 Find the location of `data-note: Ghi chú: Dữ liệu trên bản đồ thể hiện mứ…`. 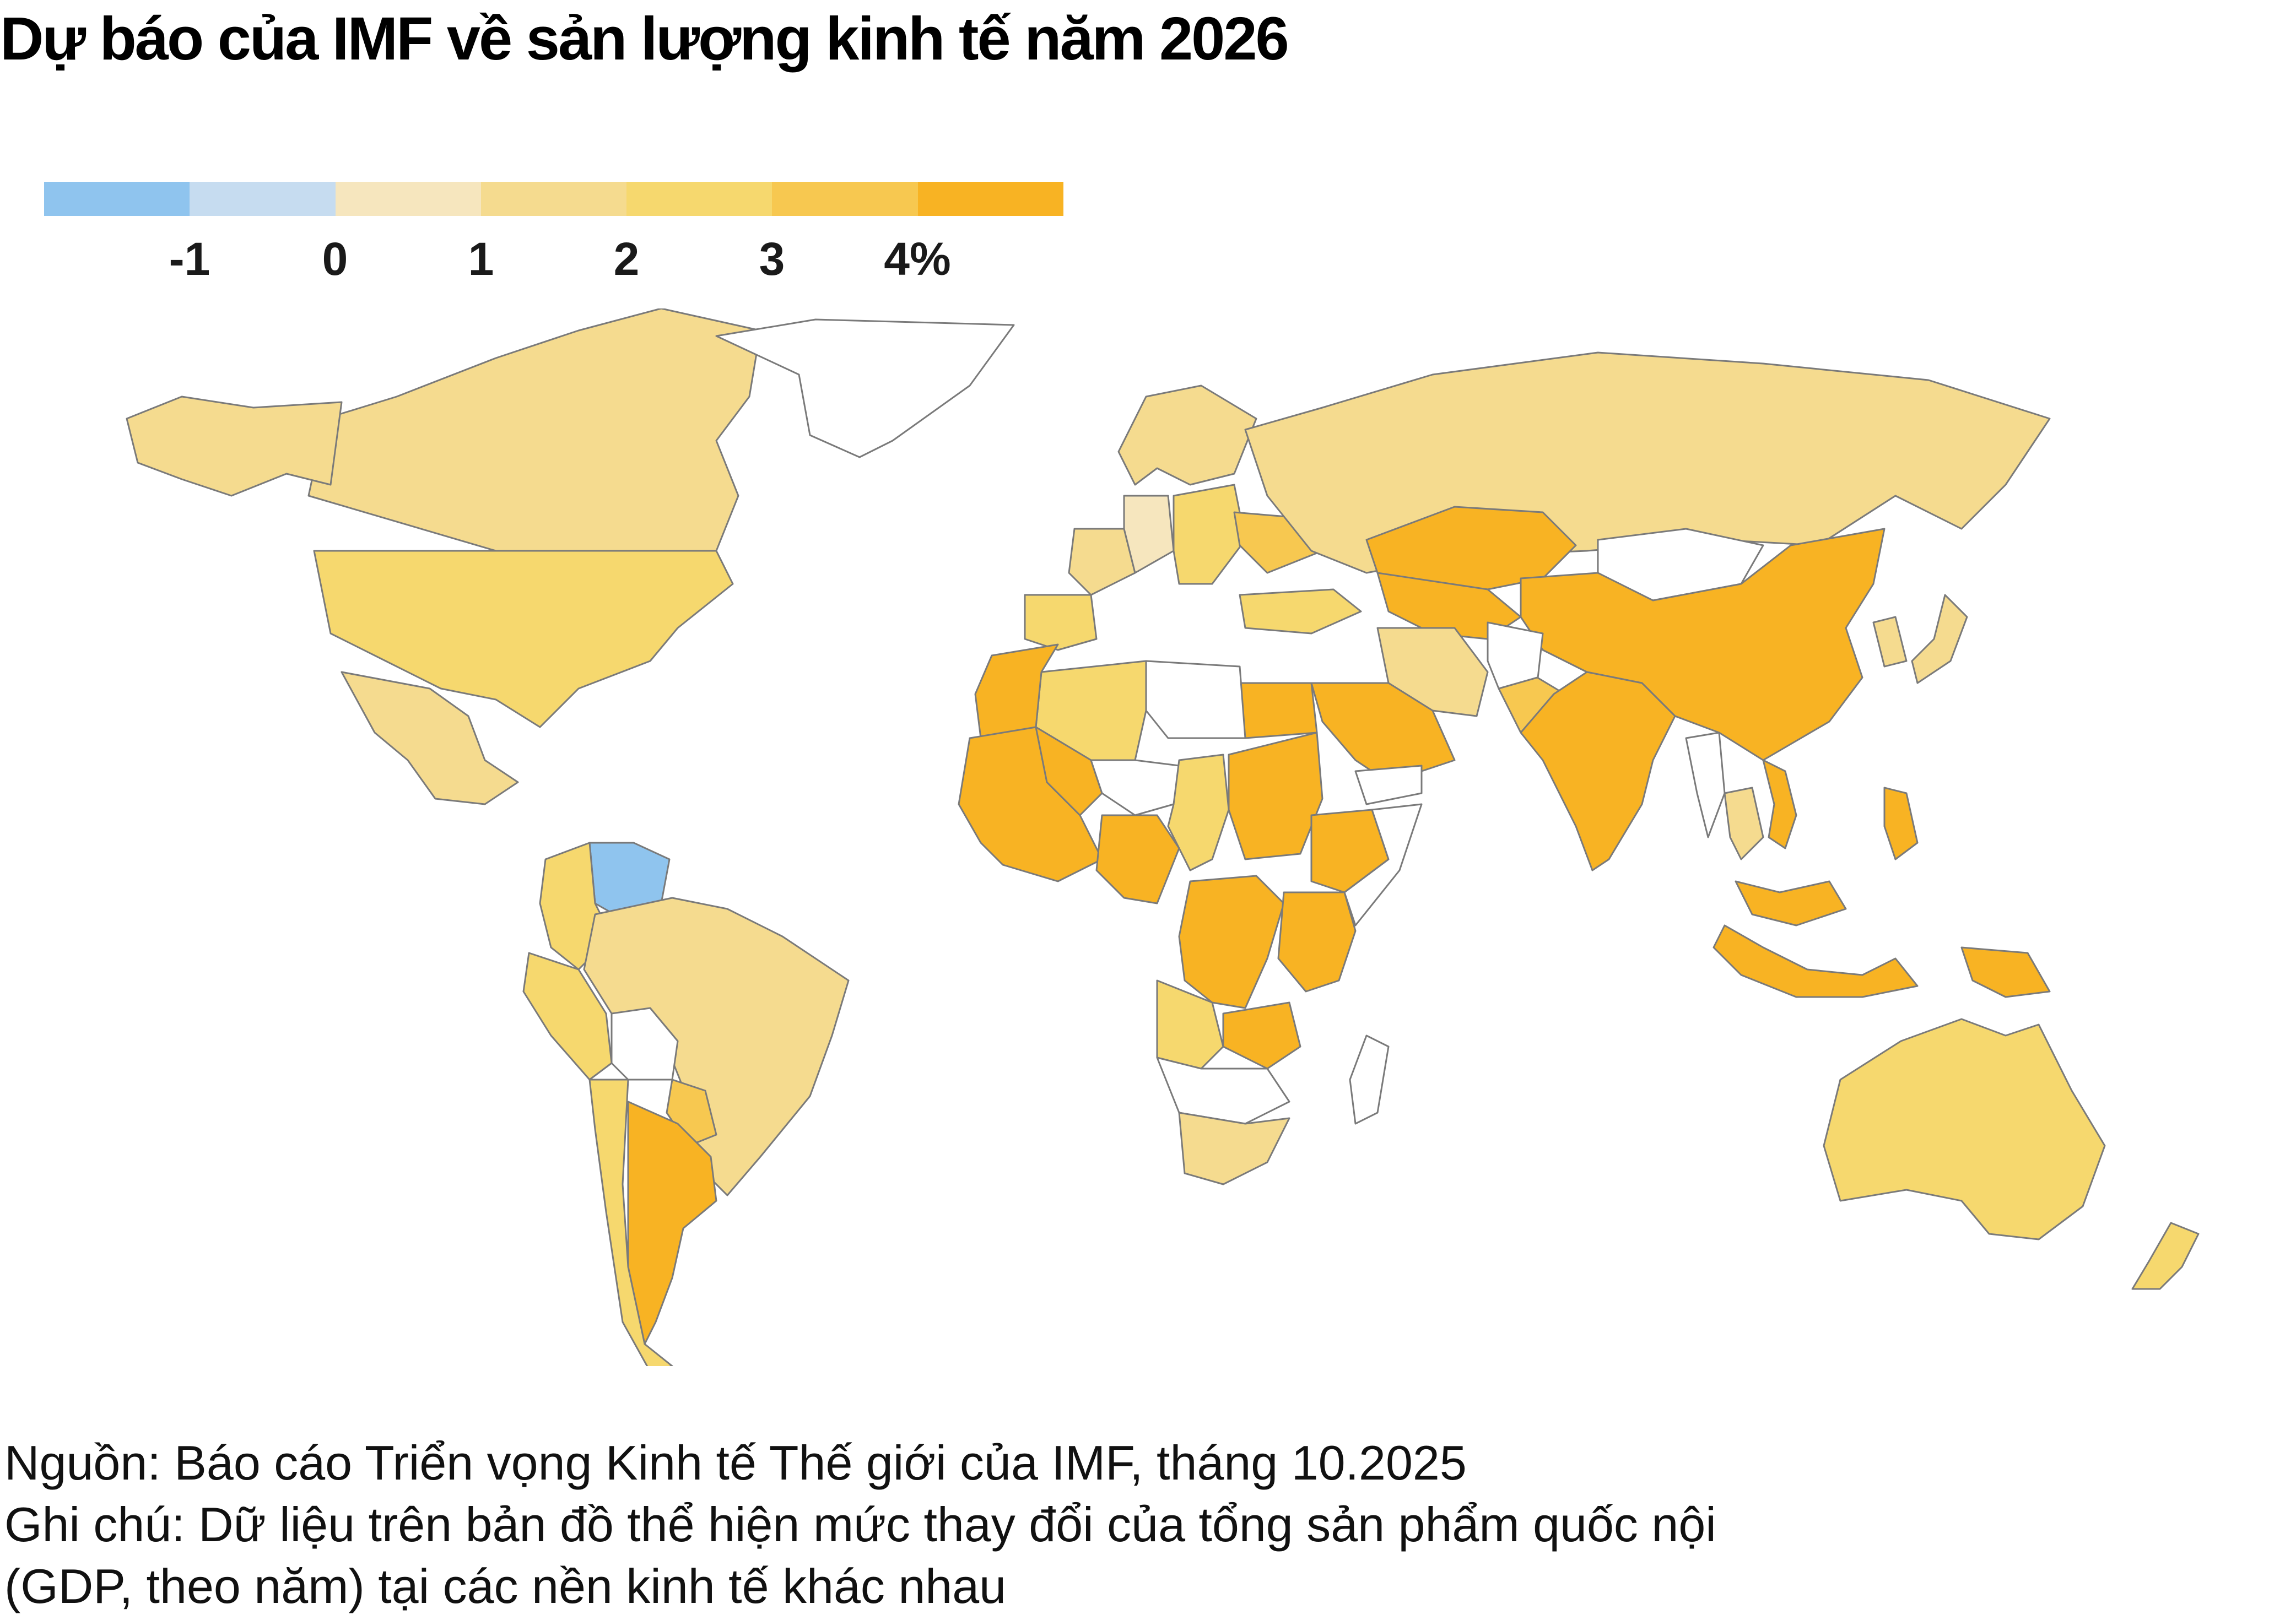

data-note: Ghi chú: Dữ liệu trên bản đồ thể hiện mứ… is located at coordinates (860, 1524).